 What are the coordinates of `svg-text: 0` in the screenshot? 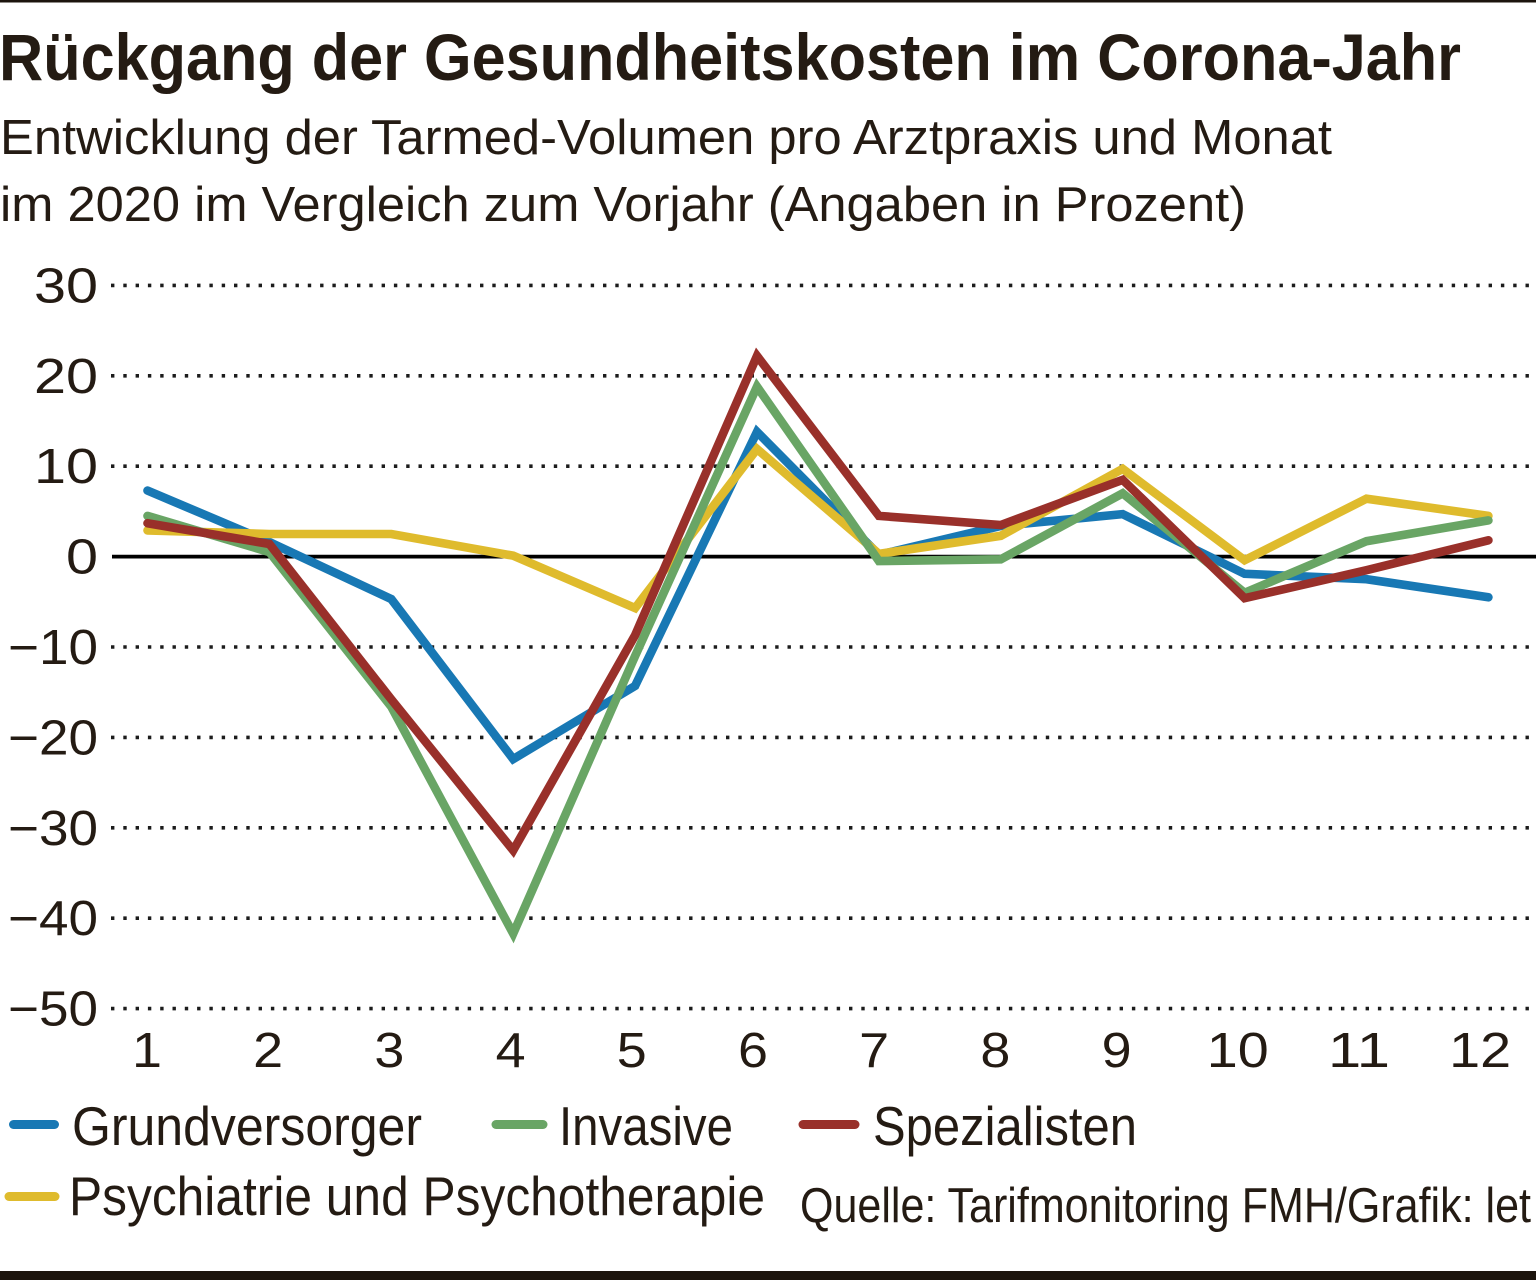 It's located at (82, 558).